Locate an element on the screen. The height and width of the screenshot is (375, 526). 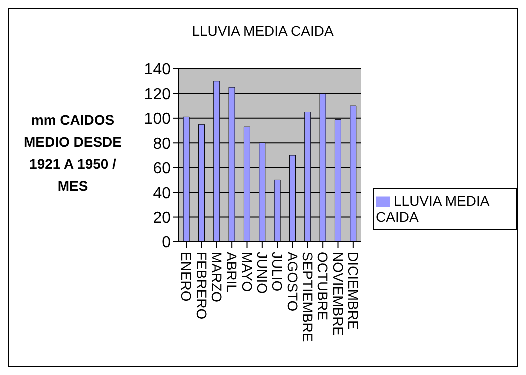
x-tick-label: JULIO is located at coordinates (278, 272).